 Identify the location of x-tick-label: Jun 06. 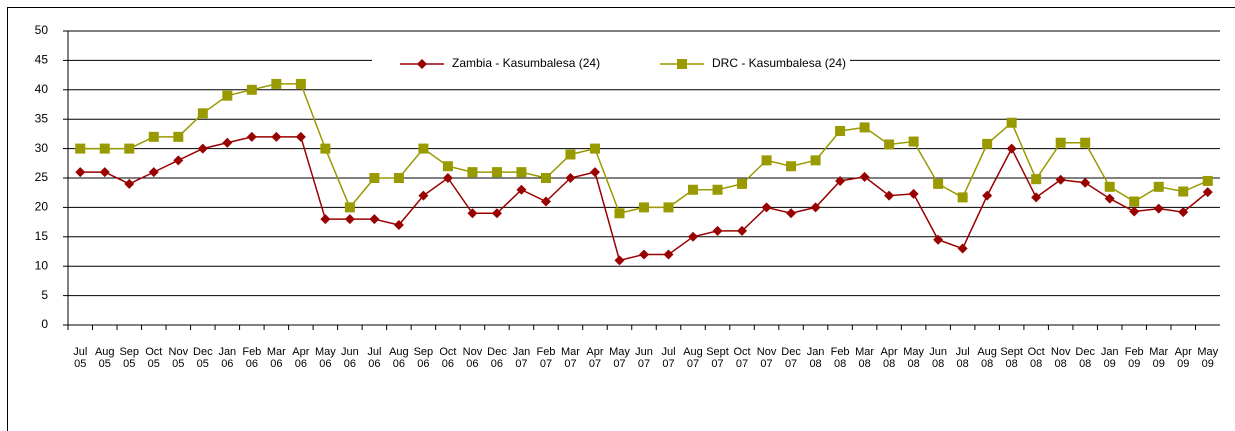
(349, 358).